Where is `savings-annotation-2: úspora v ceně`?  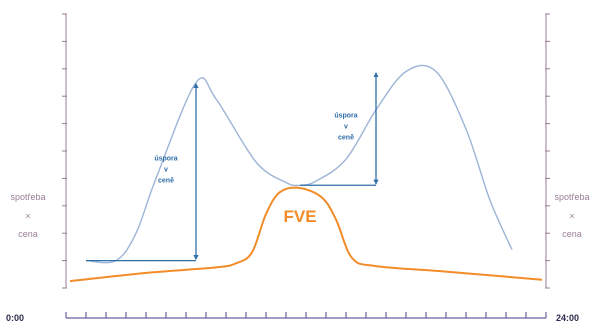 savings-annotation-2: úspora v ceně is located at coordinates (339, 128).